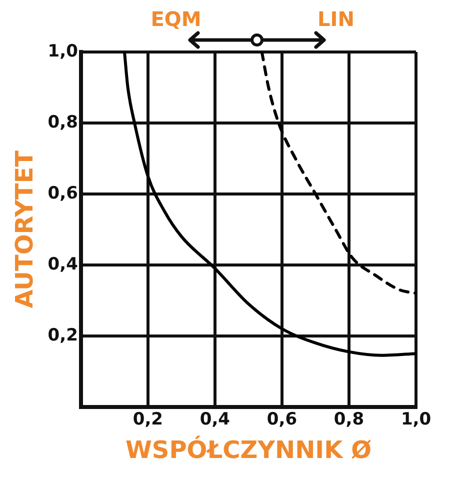 Image resolution: width=450 pixels, height=478 pixels. What do you see at coordinates (176, 19) in the screenshot?
I see `text: EQM` at bounding box center [176, 19].